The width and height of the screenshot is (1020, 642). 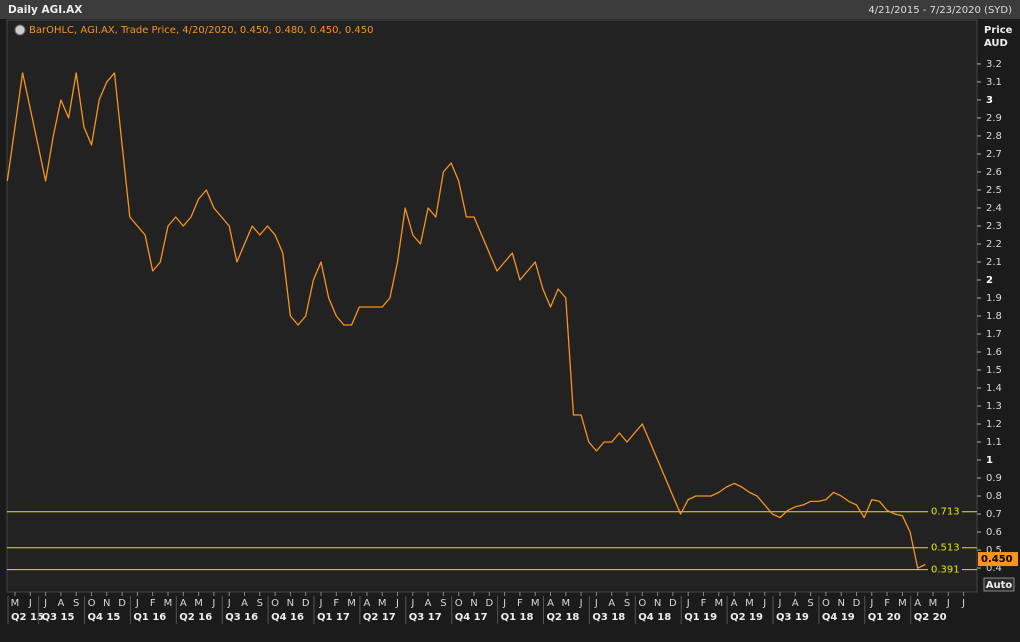 What do you see at coordinates (994, 136) in the screenshot?
I see `y-tick-label: 2.8` at bounding box center [994, 136].